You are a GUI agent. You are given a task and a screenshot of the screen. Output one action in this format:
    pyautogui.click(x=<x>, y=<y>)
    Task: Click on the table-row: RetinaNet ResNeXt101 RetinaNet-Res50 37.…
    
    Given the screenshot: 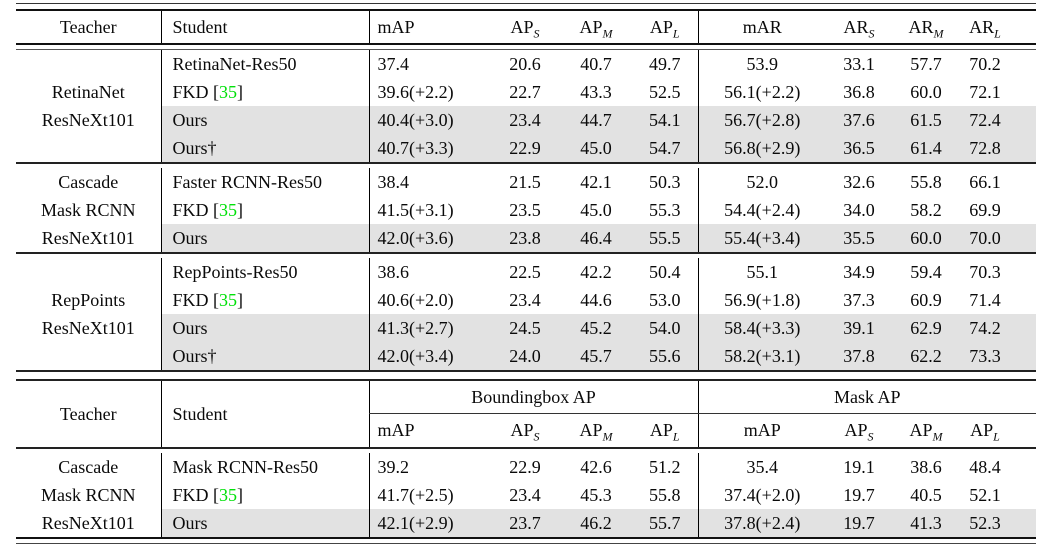 What is the action you would take?
    pyautogui.click(x=526, y=89)
    